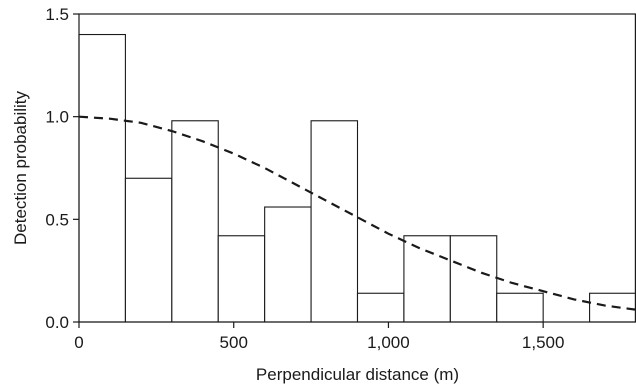  I want to click on y-axis-title: Detection probability, so click(20, 167).